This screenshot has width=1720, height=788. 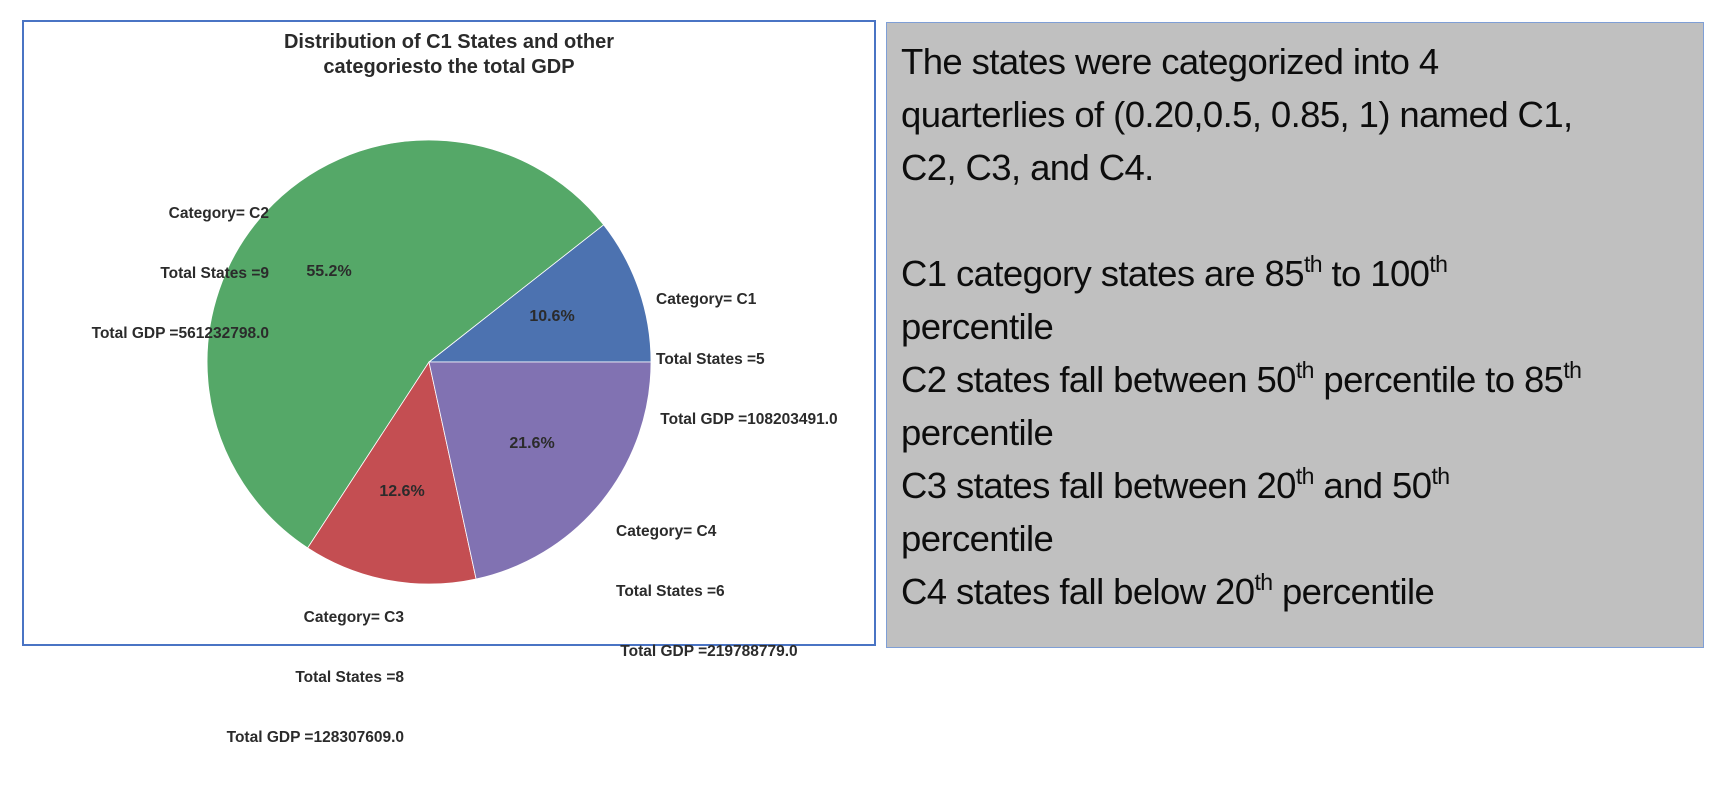 What do you see at coordinates (710, 359) in the screenshot?
I see `label-c1-states: Total States =5` at bounding box center [710, 359].